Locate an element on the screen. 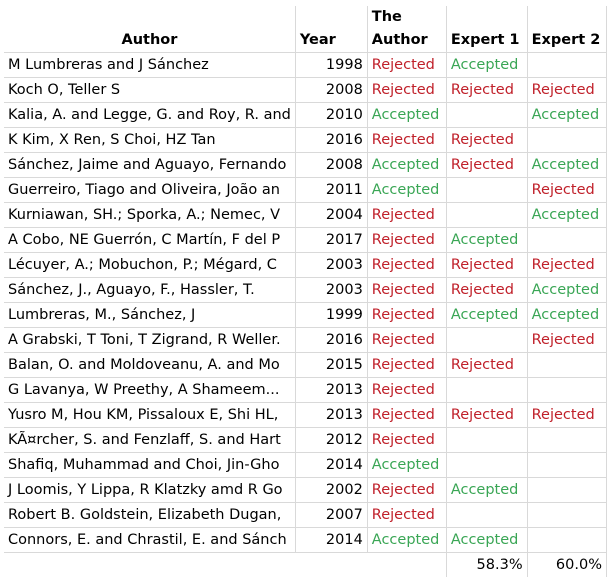  year-cell: 2012 is located at coordinates (331, 440).